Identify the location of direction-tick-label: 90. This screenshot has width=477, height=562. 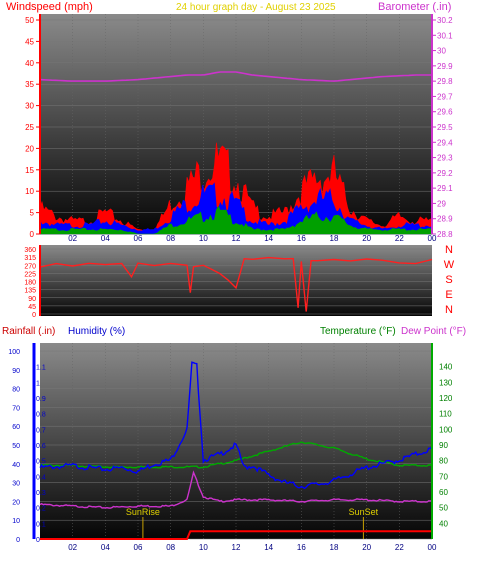
(32, 299).